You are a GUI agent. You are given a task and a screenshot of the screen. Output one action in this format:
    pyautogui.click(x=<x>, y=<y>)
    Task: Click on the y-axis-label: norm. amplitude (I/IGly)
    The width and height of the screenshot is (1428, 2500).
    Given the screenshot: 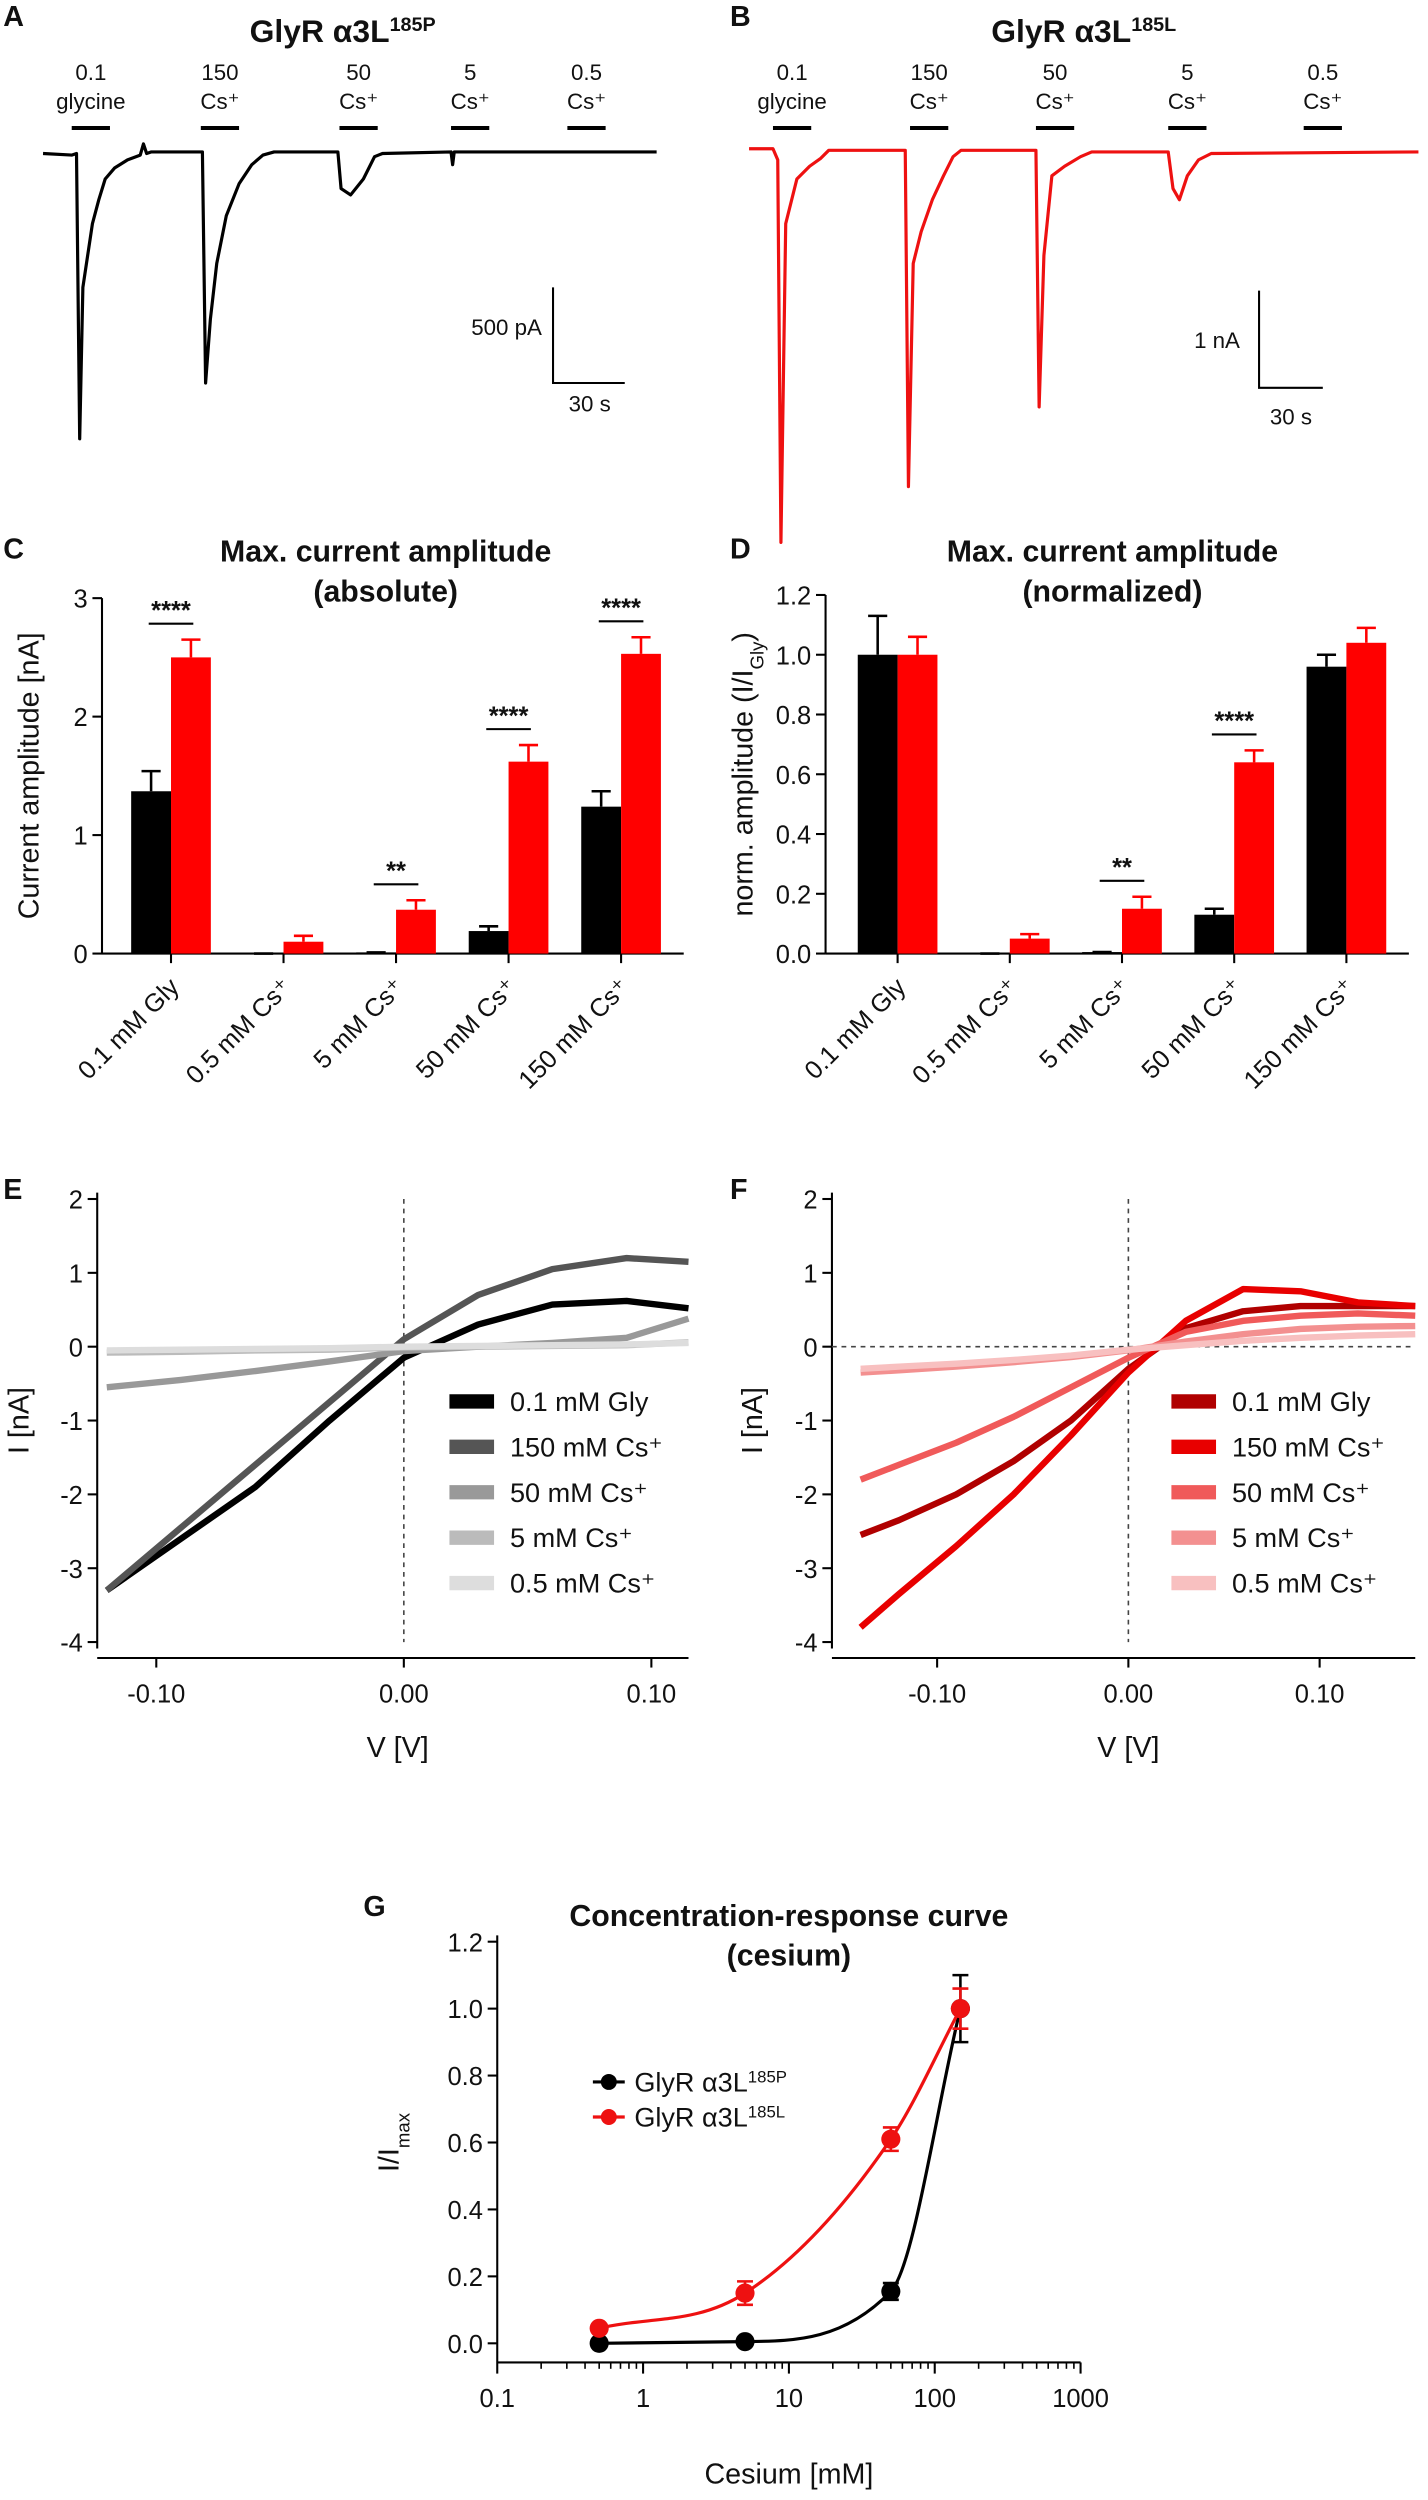 What is the action you would take?
    pyautogui.click(x=747, y=774)
    